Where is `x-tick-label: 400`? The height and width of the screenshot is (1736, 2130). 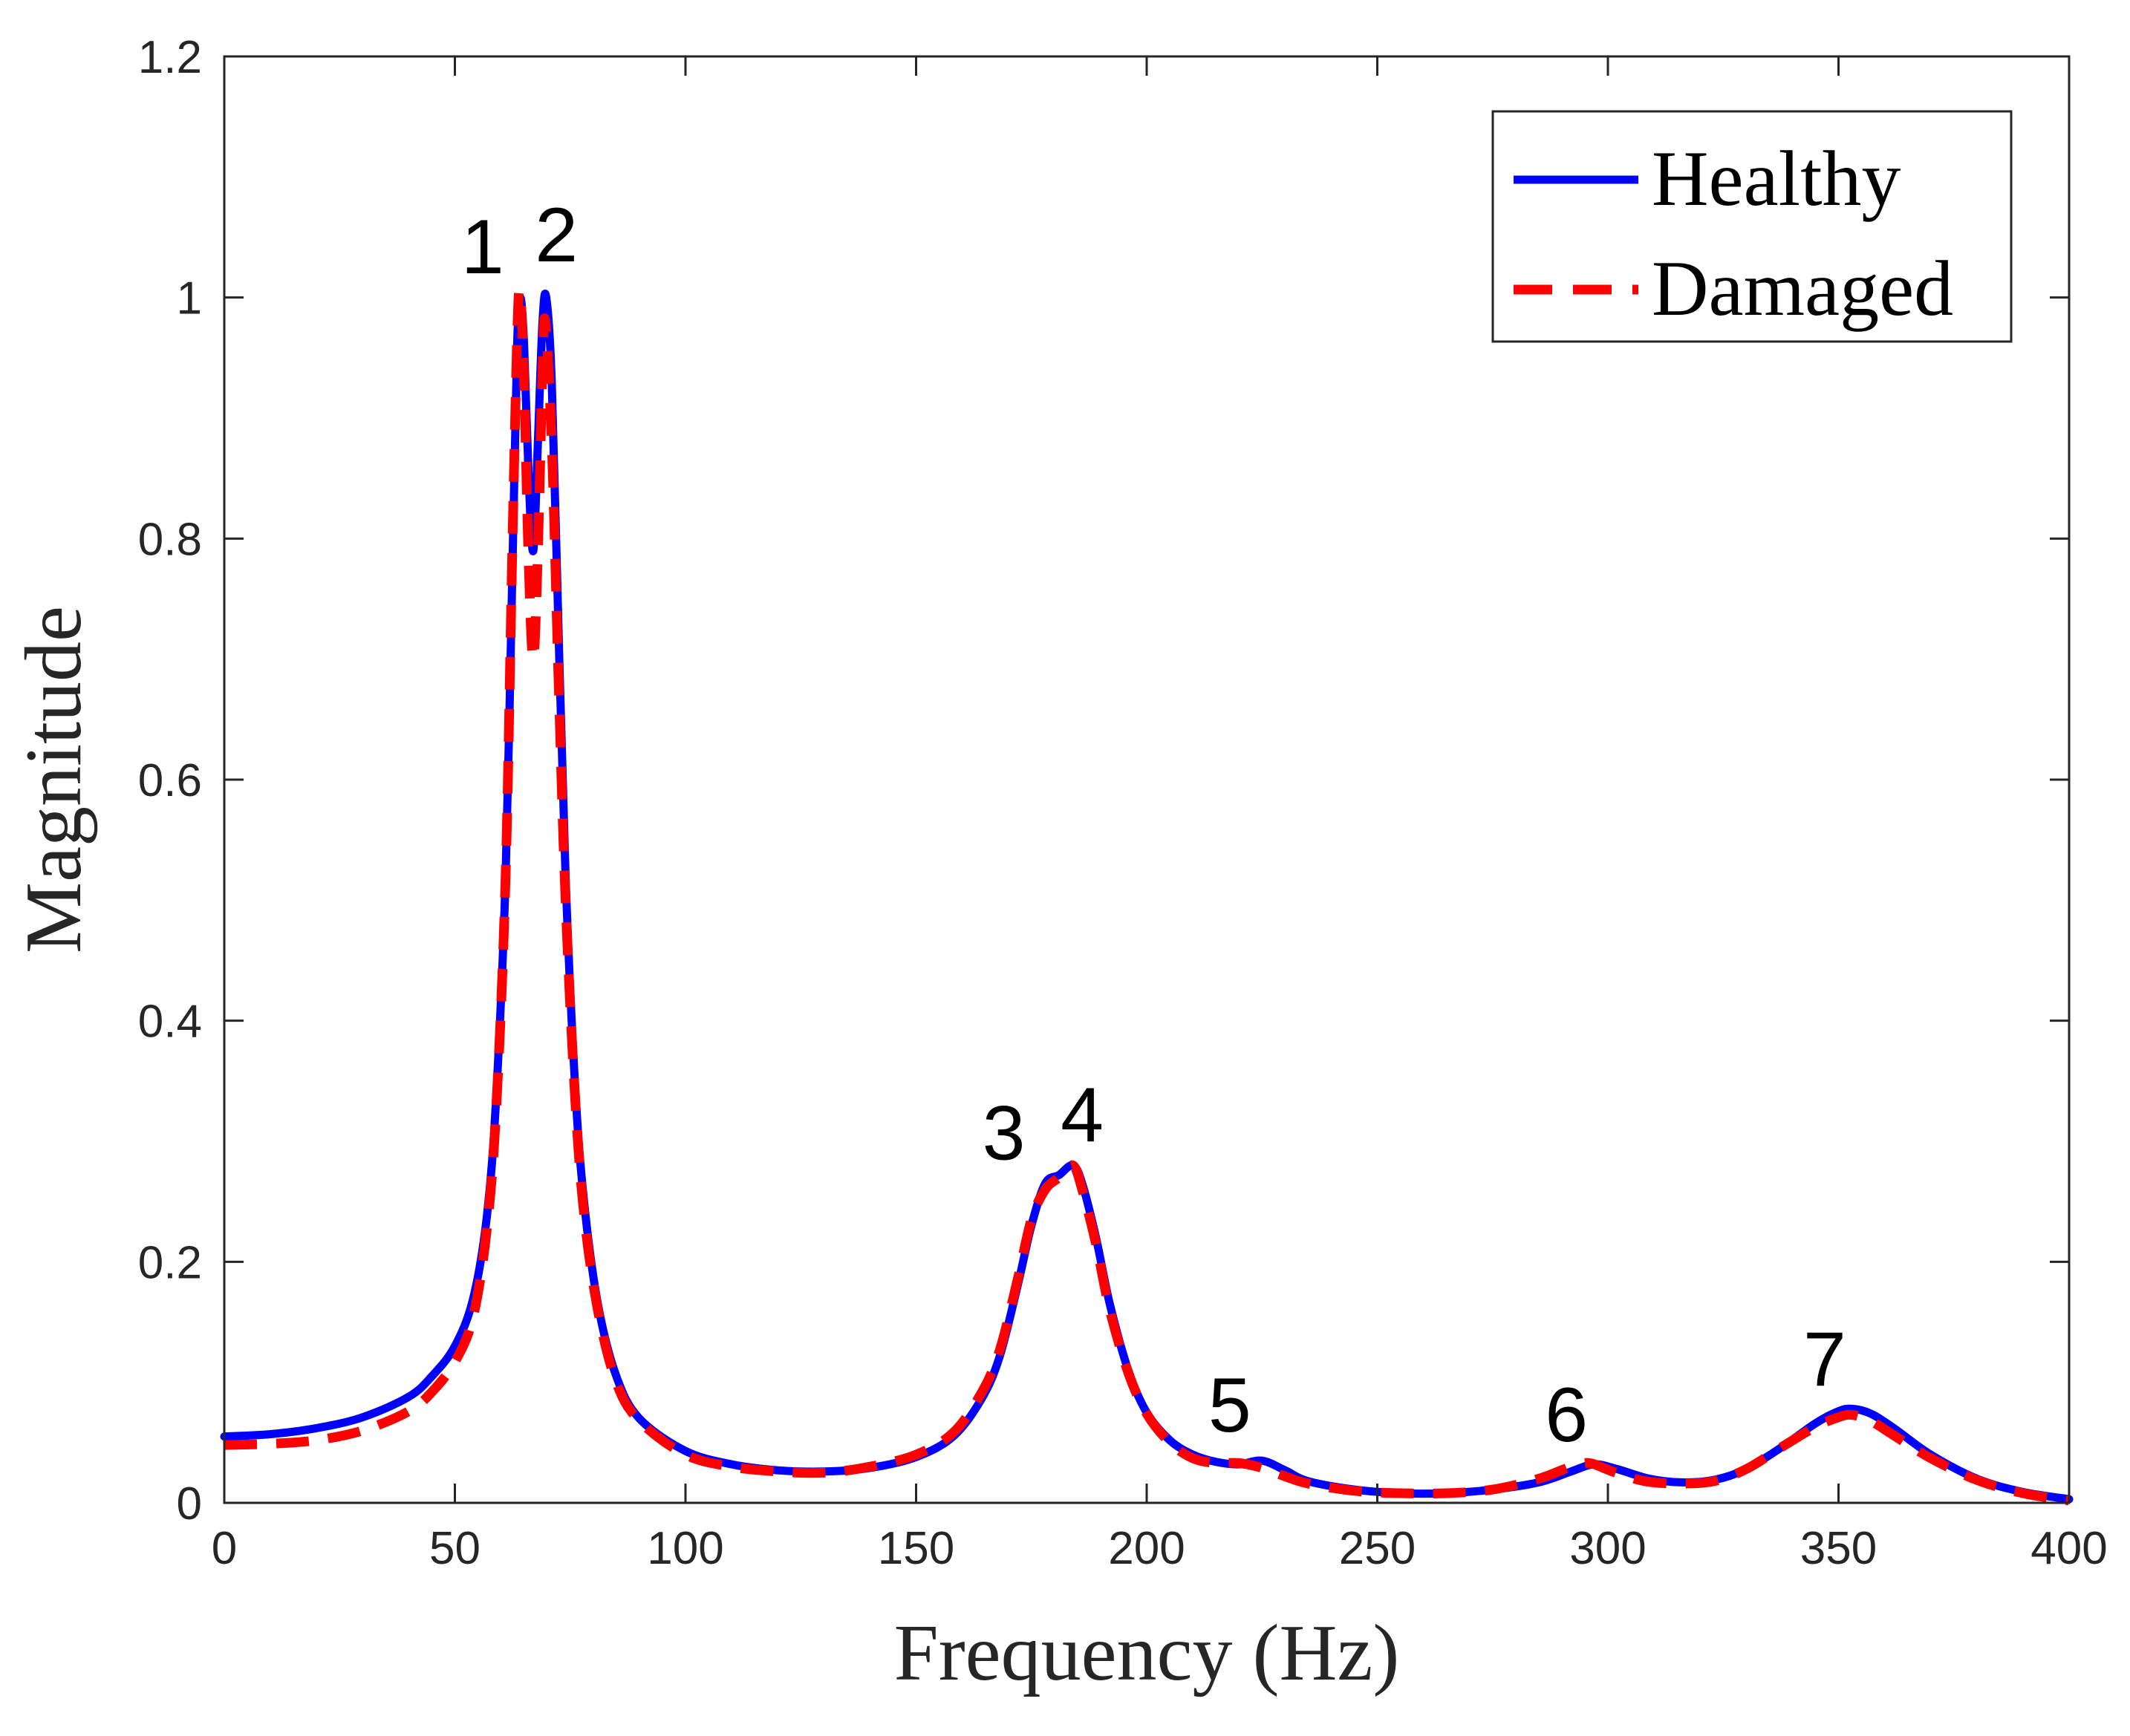
x-tick-label: 400 is located at coordinates (2068, 1548).